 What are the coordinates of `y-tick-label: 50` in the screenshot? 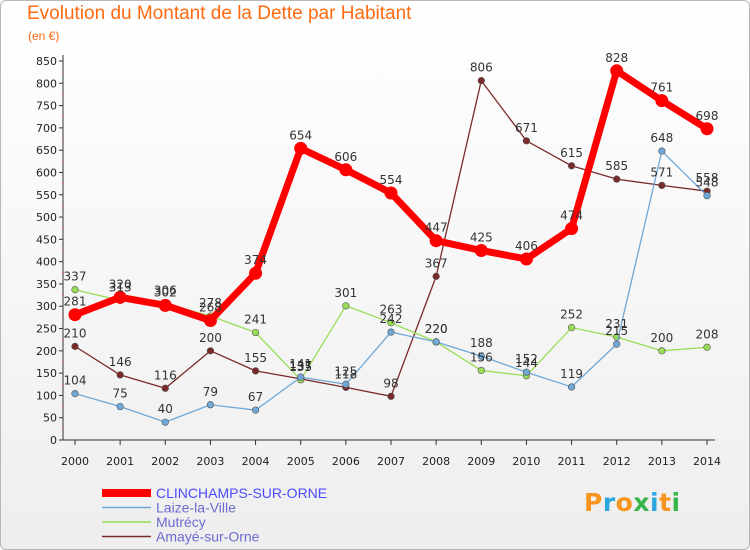 It's located at (50, 418).